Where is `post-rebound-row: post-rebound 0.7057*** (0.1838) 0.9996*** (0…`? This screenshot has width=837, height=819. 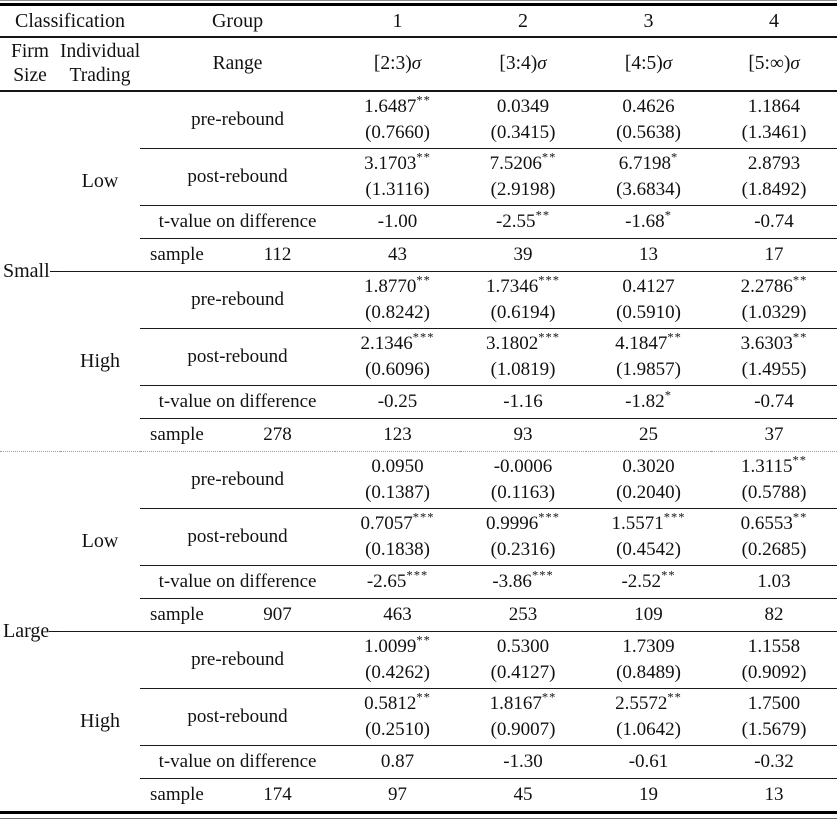 post-rebound-row: post-rebound 0.7057*** (0.1838) 0.9996*** (0… is located at coordinates (418, 537).